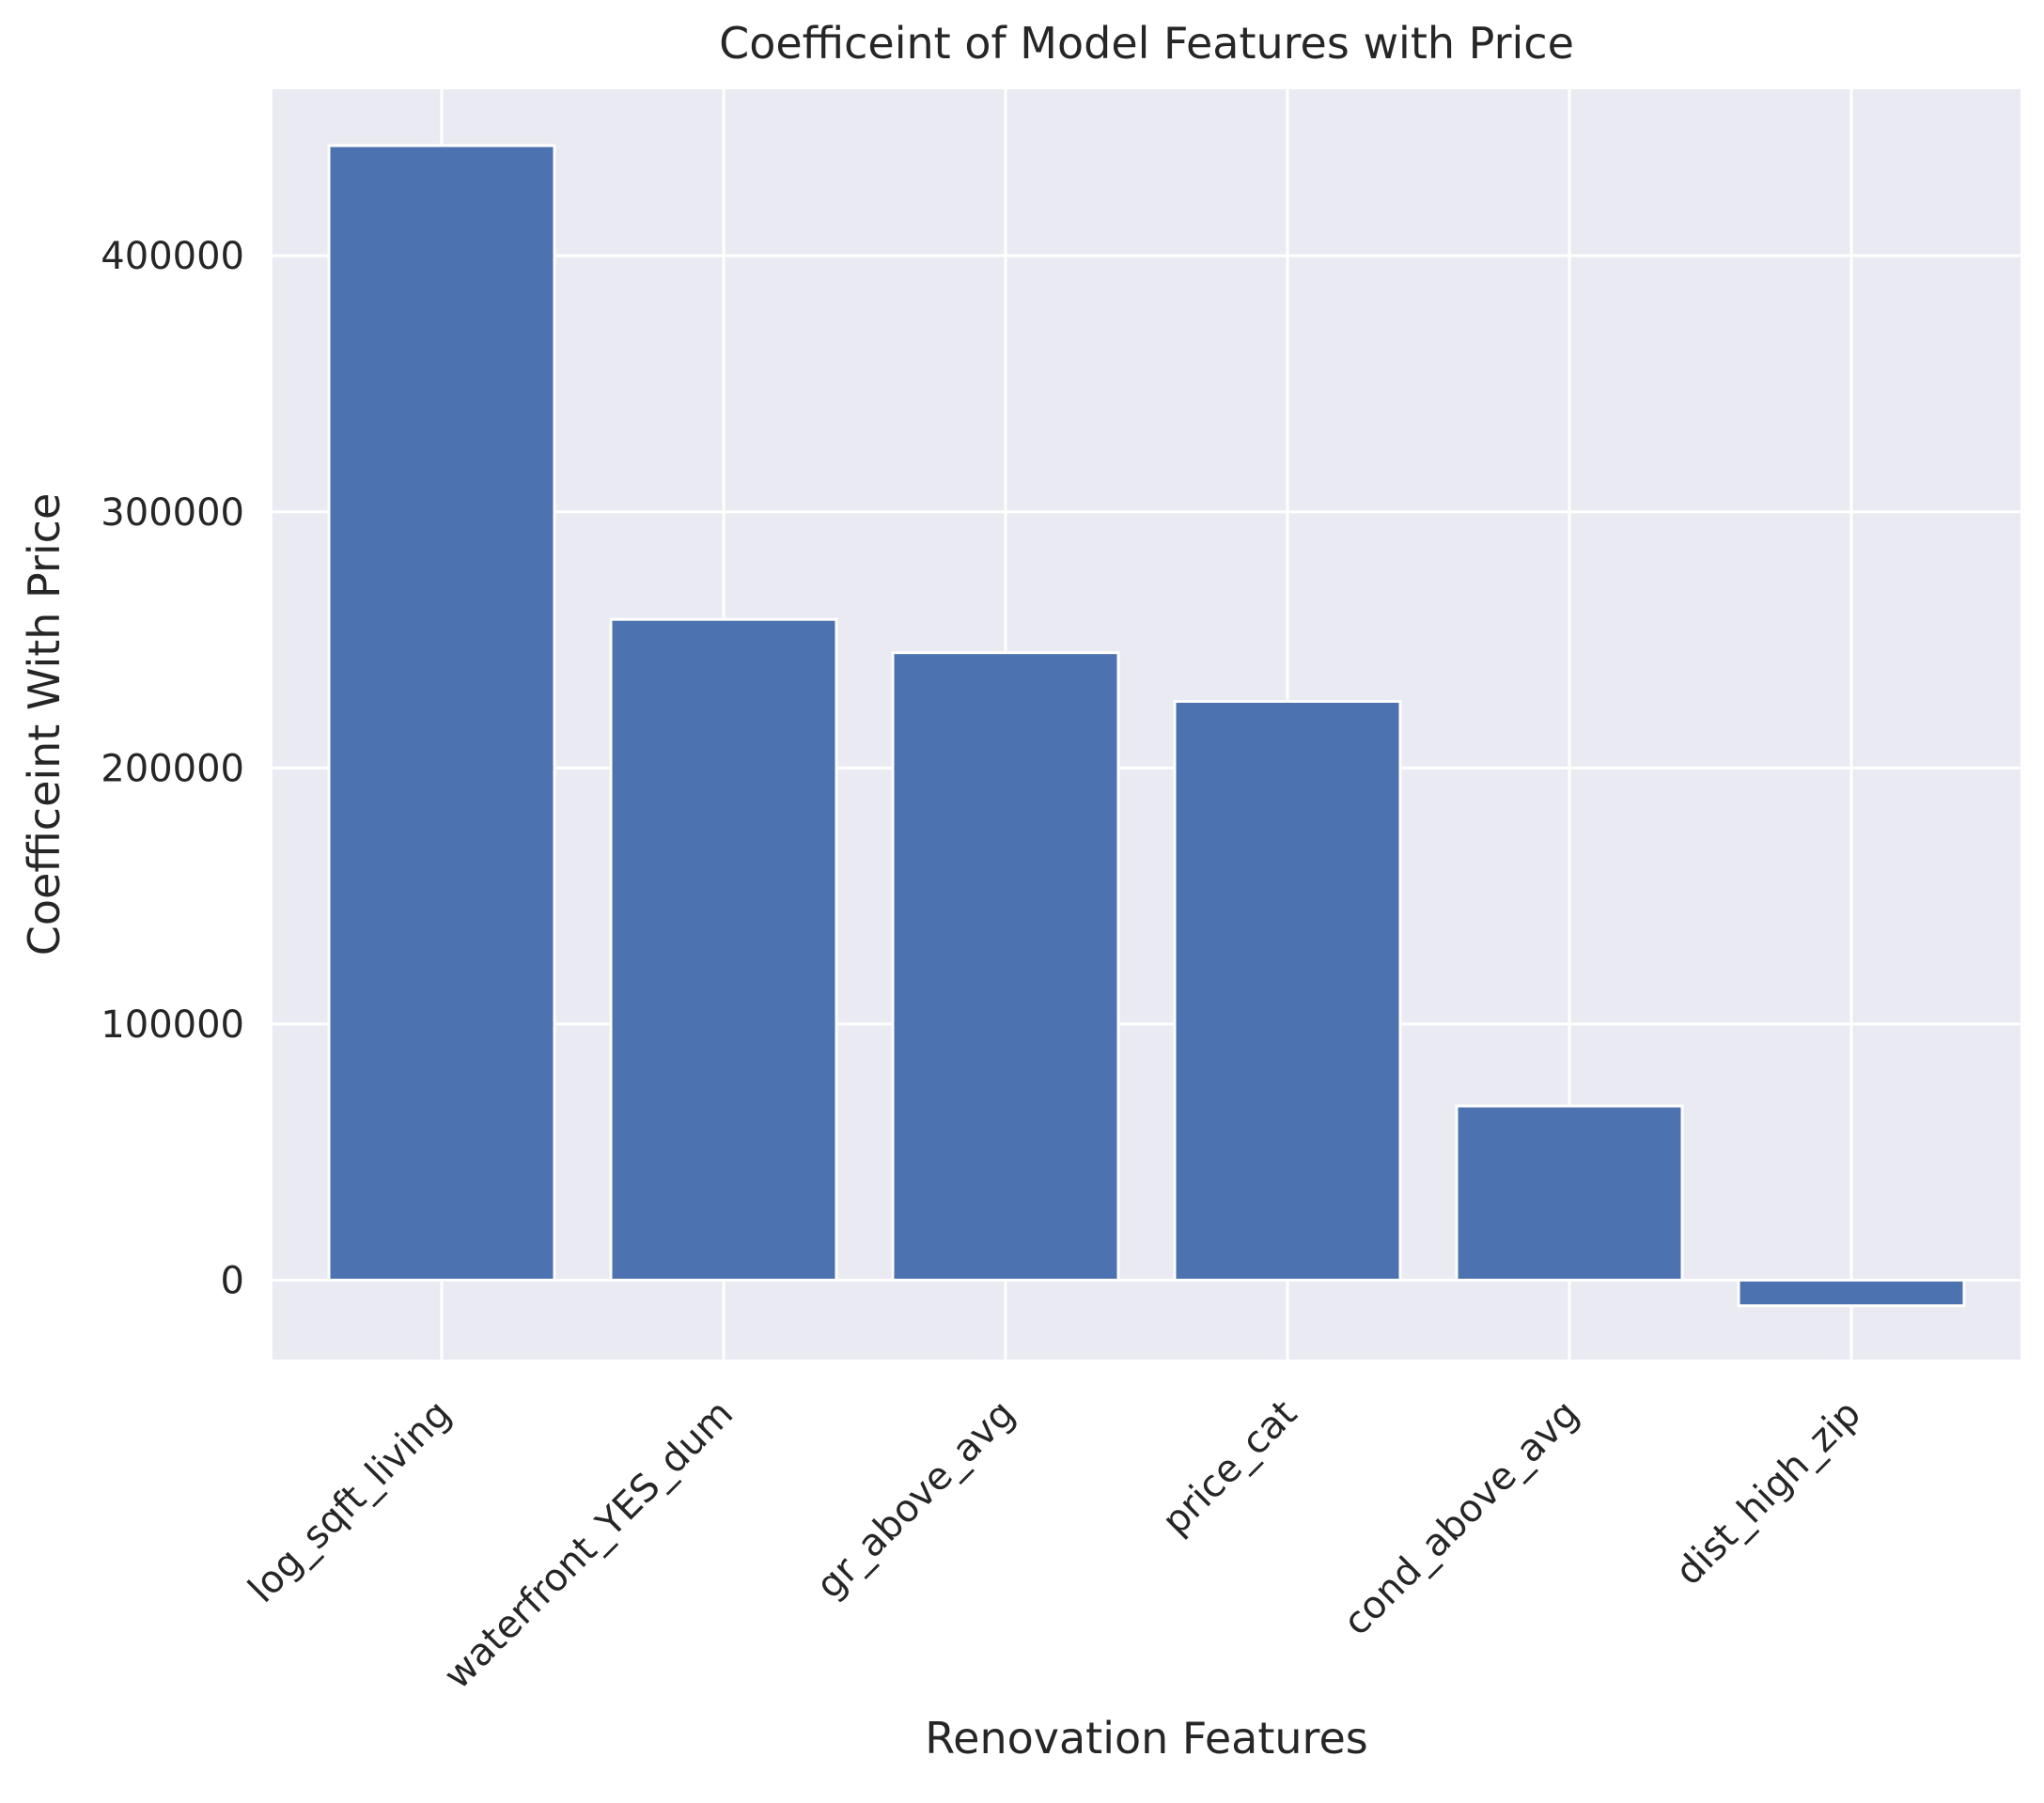 This screenshot has height=1803, width=2044. Describe the element at coordinates (1569, 1193) in the screenshot. I see `bar-cond_above_avg` at that location.